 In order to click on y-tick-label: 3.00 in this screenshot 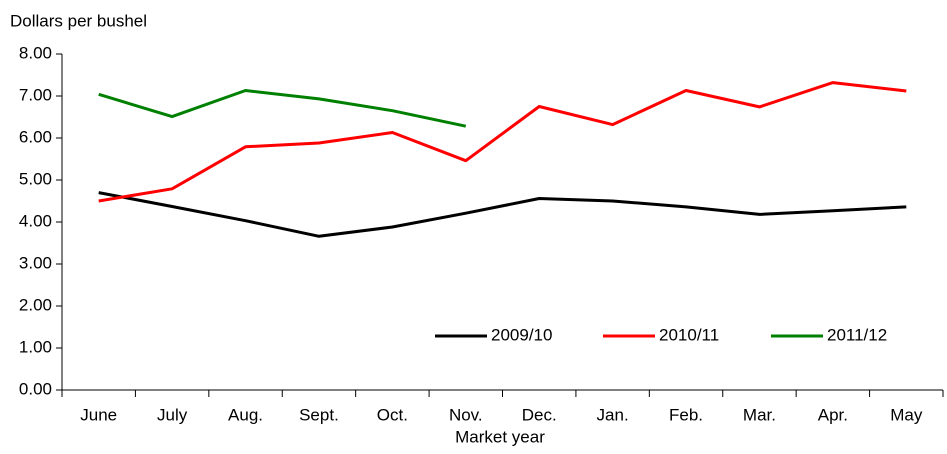, I will do `click(35, 262)`.